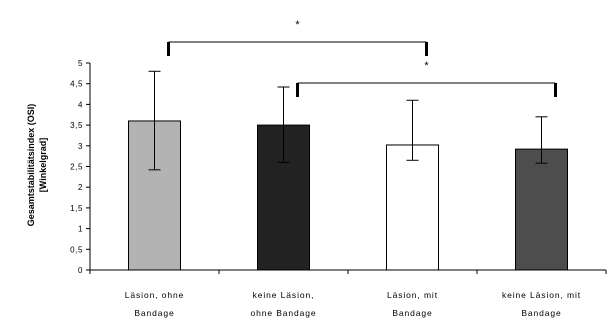 Image resolution: width=609 pixels, height=320 pixels. Describe the element at coordinates (80, 270) in the screenshot. I see `y-tick-label: 0` at that location.